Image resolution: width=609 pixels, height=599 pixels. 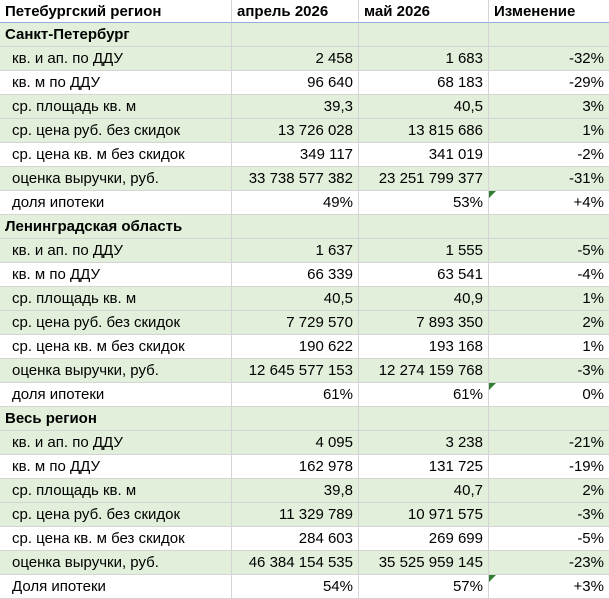 What do you see at coordinates (295, 107) in the screenshot?
I see `april-value-cell: 39,3` at bounding box center [295, 107].